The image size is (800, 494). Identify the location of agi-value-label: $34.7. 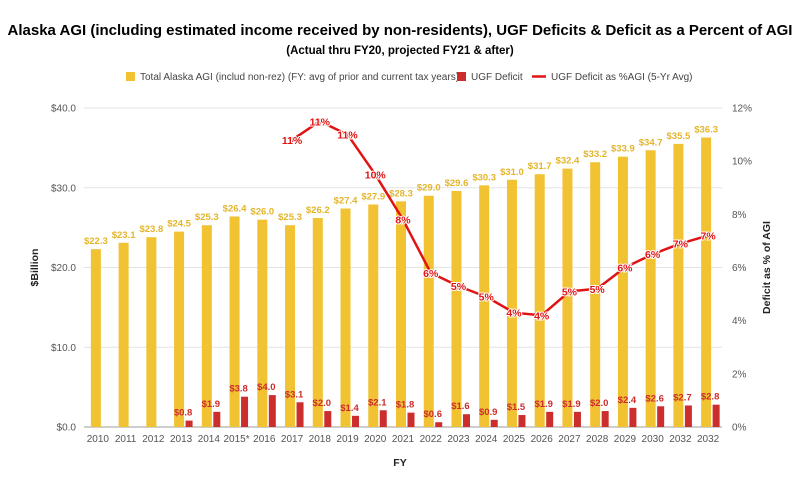
(651, 142).